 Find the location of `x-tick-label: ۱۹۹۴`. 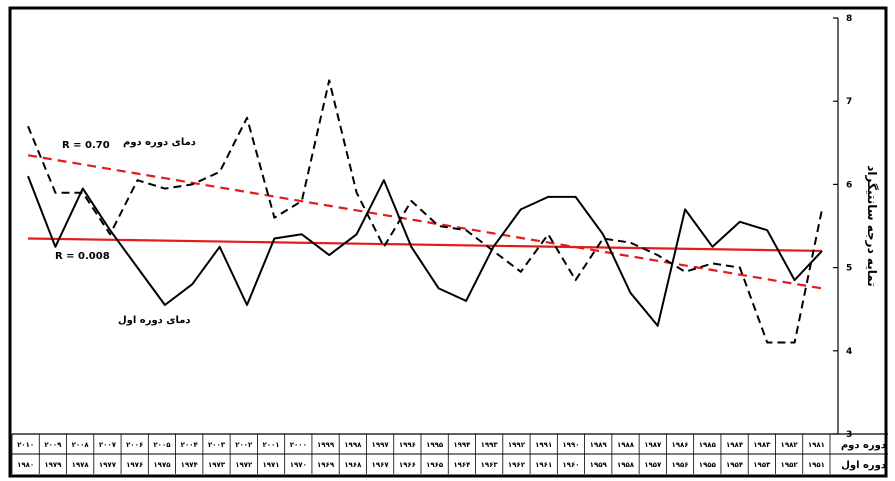

x-tick-label: ۱۹۹۴ is located at coordinates (462, 445).